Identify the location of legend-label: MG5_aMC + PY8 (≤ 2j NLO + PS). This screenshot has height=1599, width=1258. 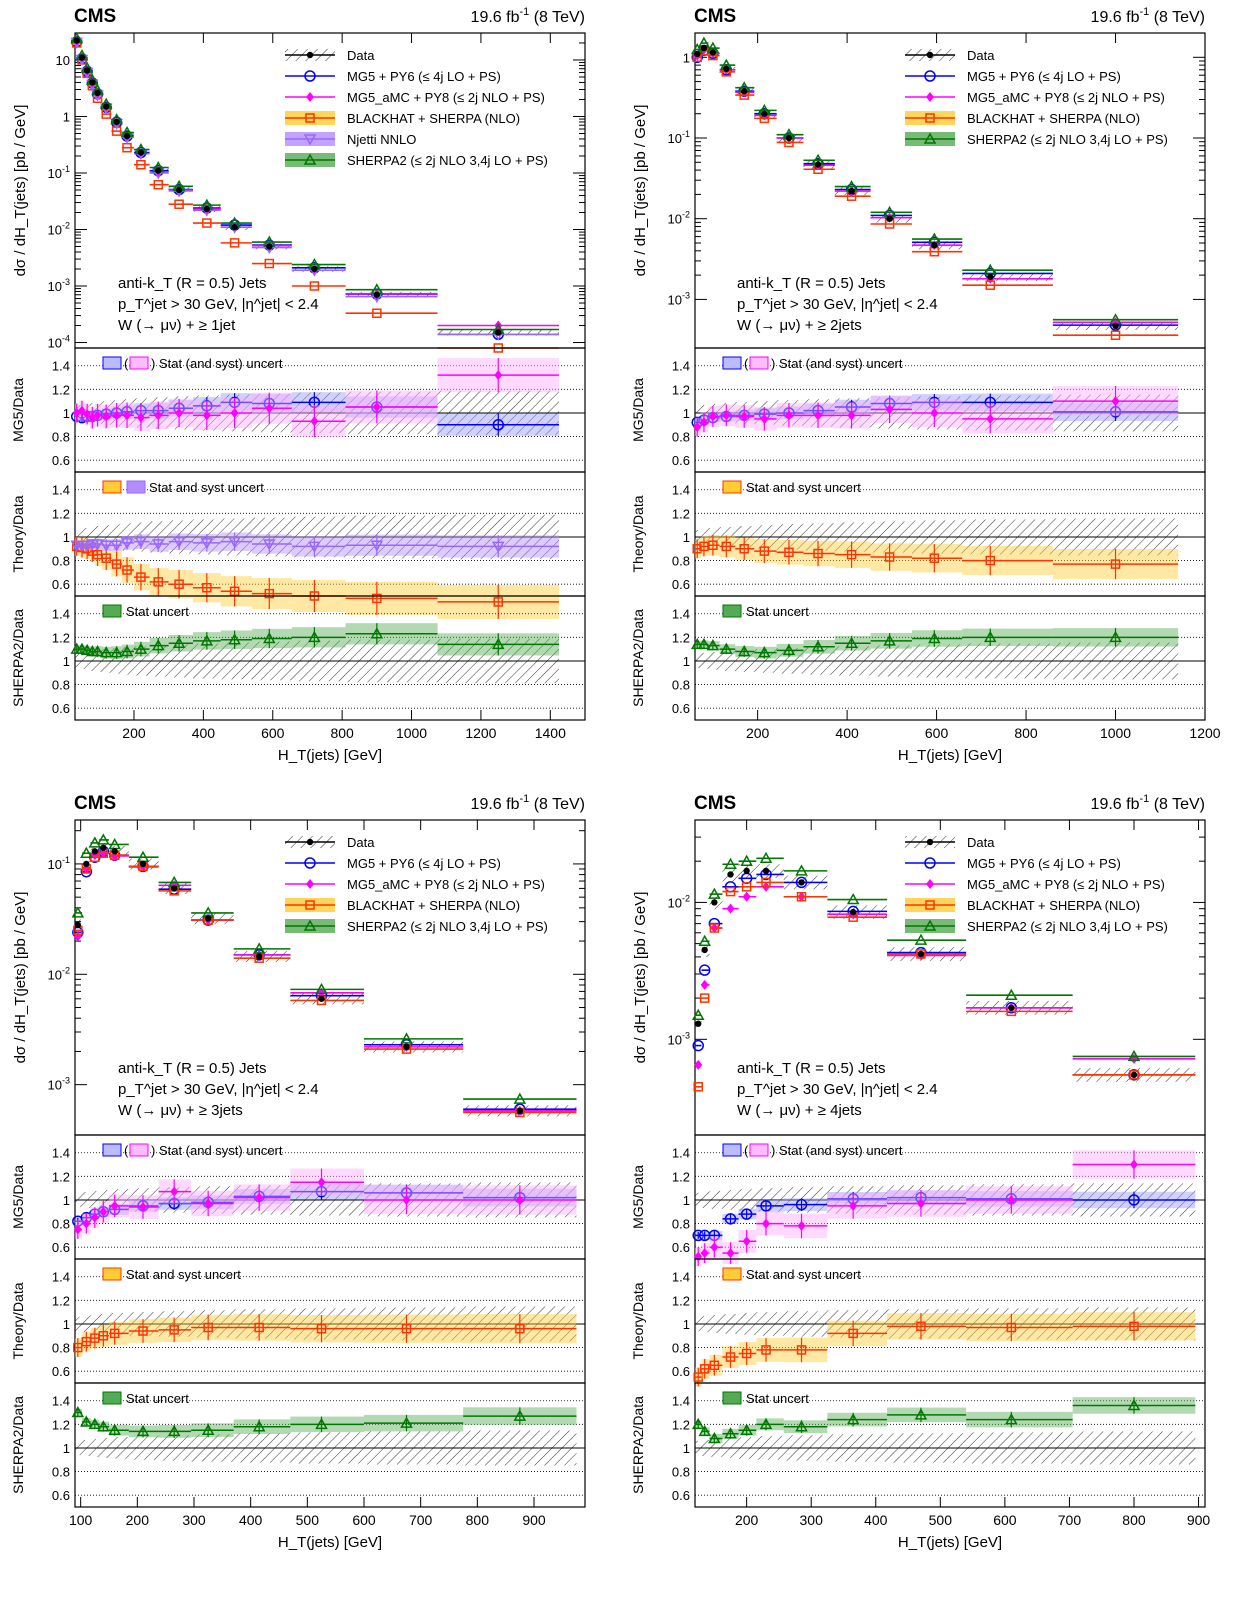
(1066, 884).